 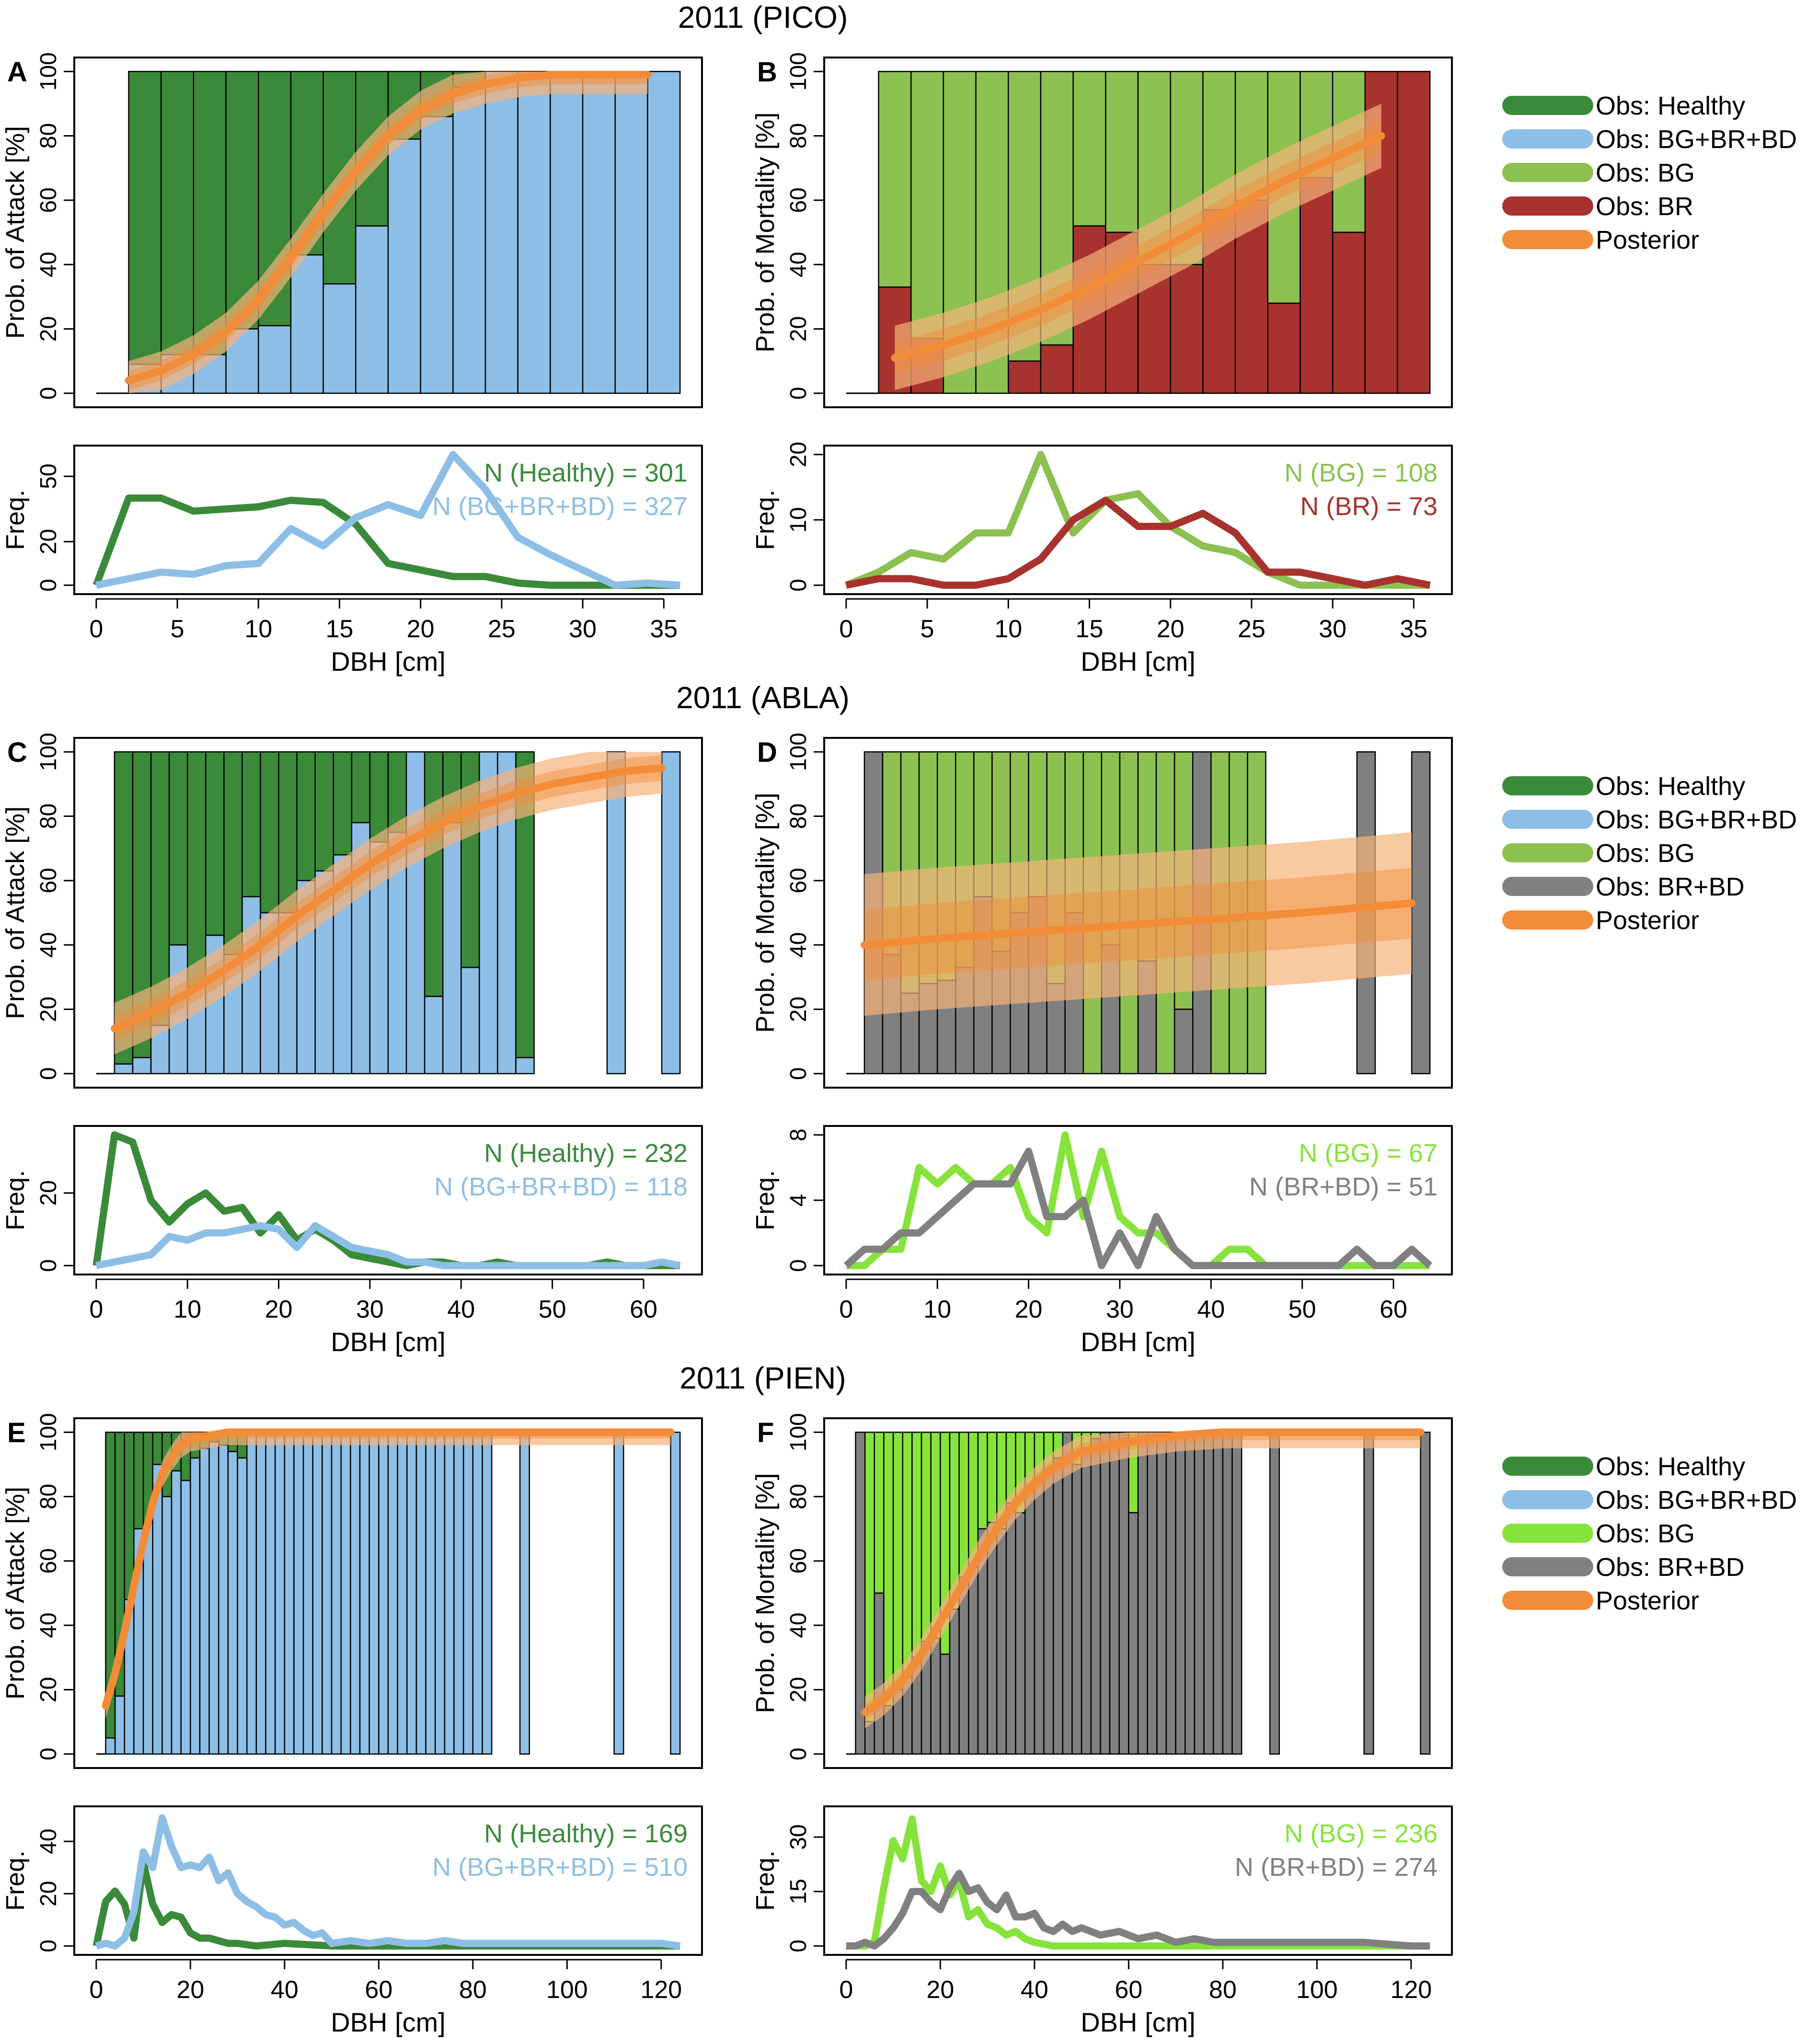 What do you see at coordinates (49, 71) in the screenshot?
I see `y-tick-label-g0-p0-5: 100` at bounding box center [49, 71].